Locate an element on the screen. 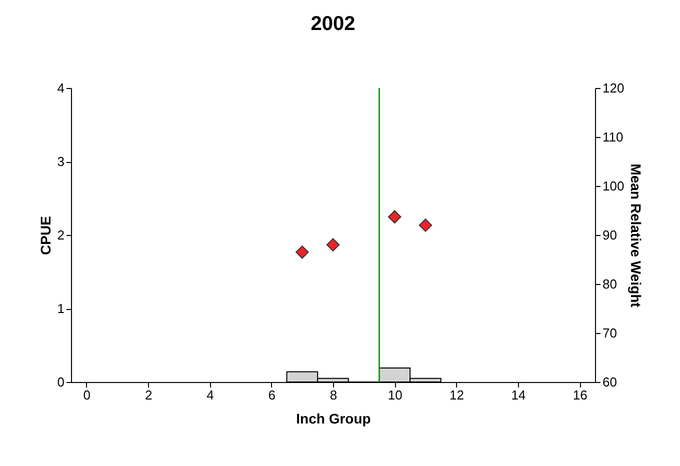 This screenshot has height=466, width=680. x-tick-label: 4 is located at coordinates (210, 395).